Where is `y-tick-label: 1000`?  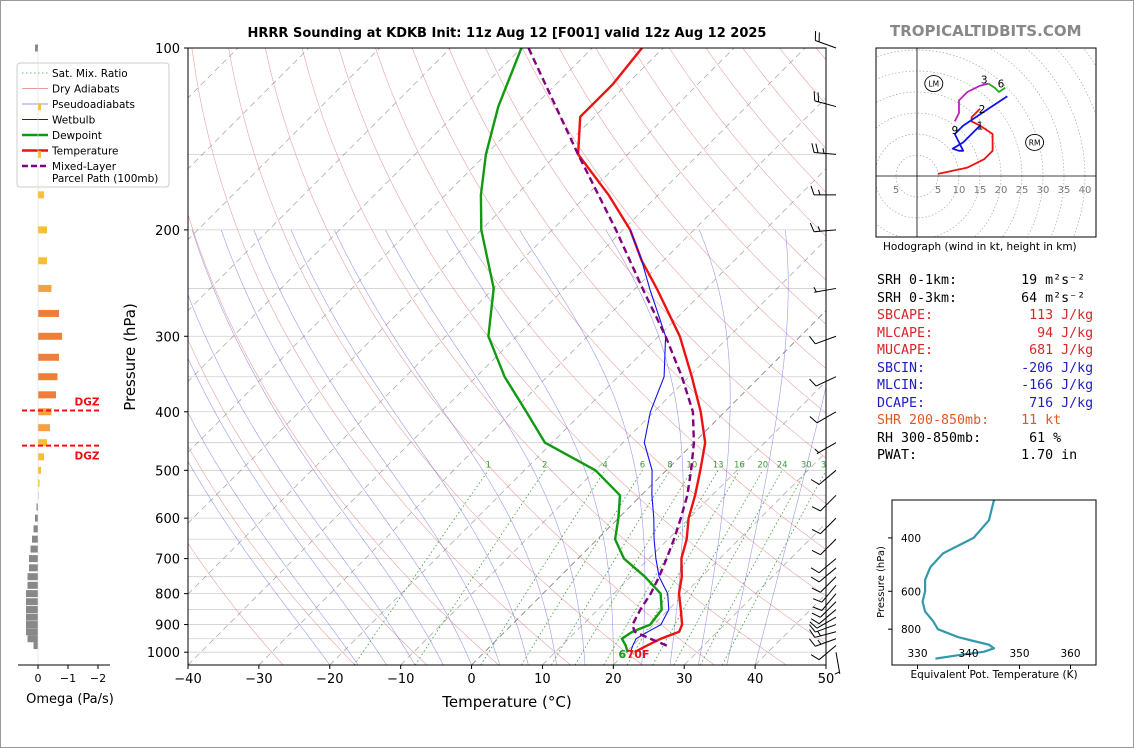
y-tick-label: 1000 is located at coordinates (163, 653).